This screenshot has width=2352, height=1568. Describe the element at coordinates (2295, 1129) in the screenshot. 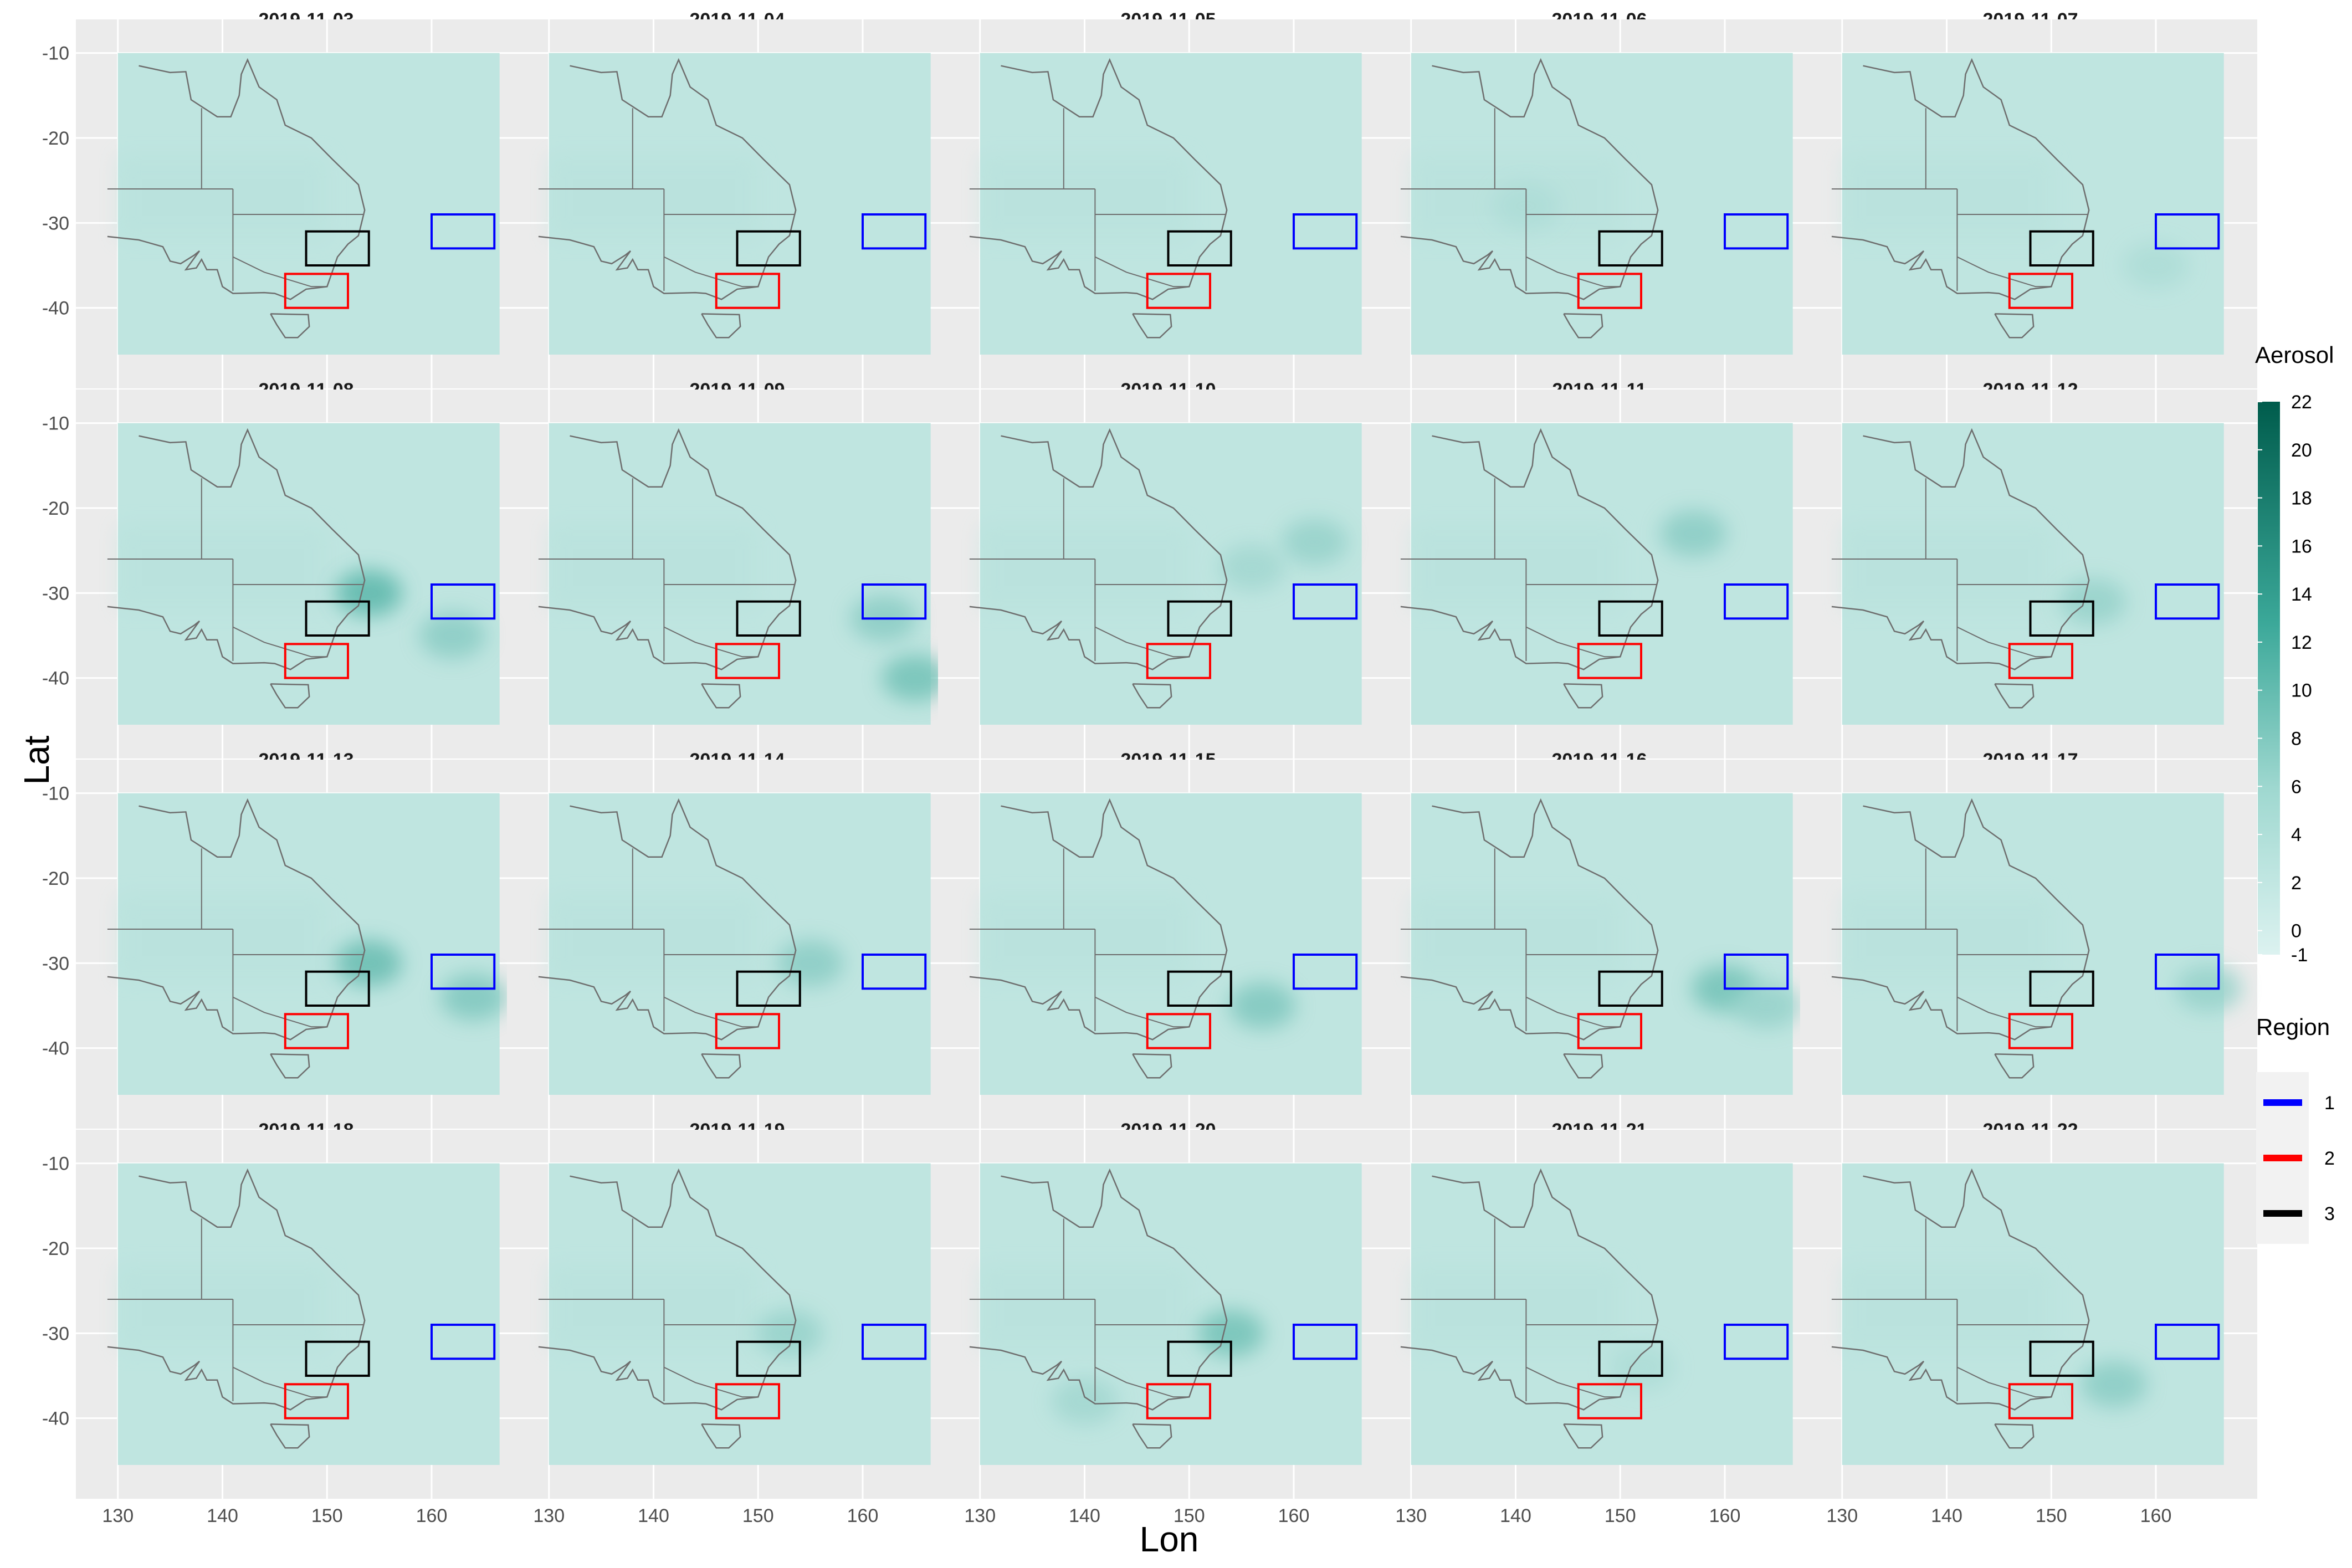

I see `region-legend: Region 1 2 3` at that location.